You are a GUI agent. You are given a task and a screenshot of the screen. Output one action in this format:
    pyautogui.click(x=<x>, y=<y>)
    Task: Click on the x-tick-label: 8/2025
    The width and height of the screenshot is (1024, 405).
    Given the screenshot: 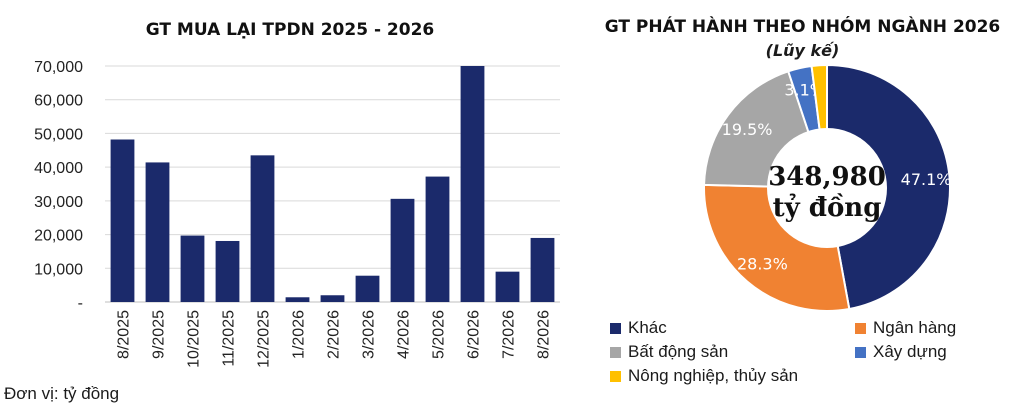 What is the action you would take?
    pyautogui.click(x=124, y=334)
    